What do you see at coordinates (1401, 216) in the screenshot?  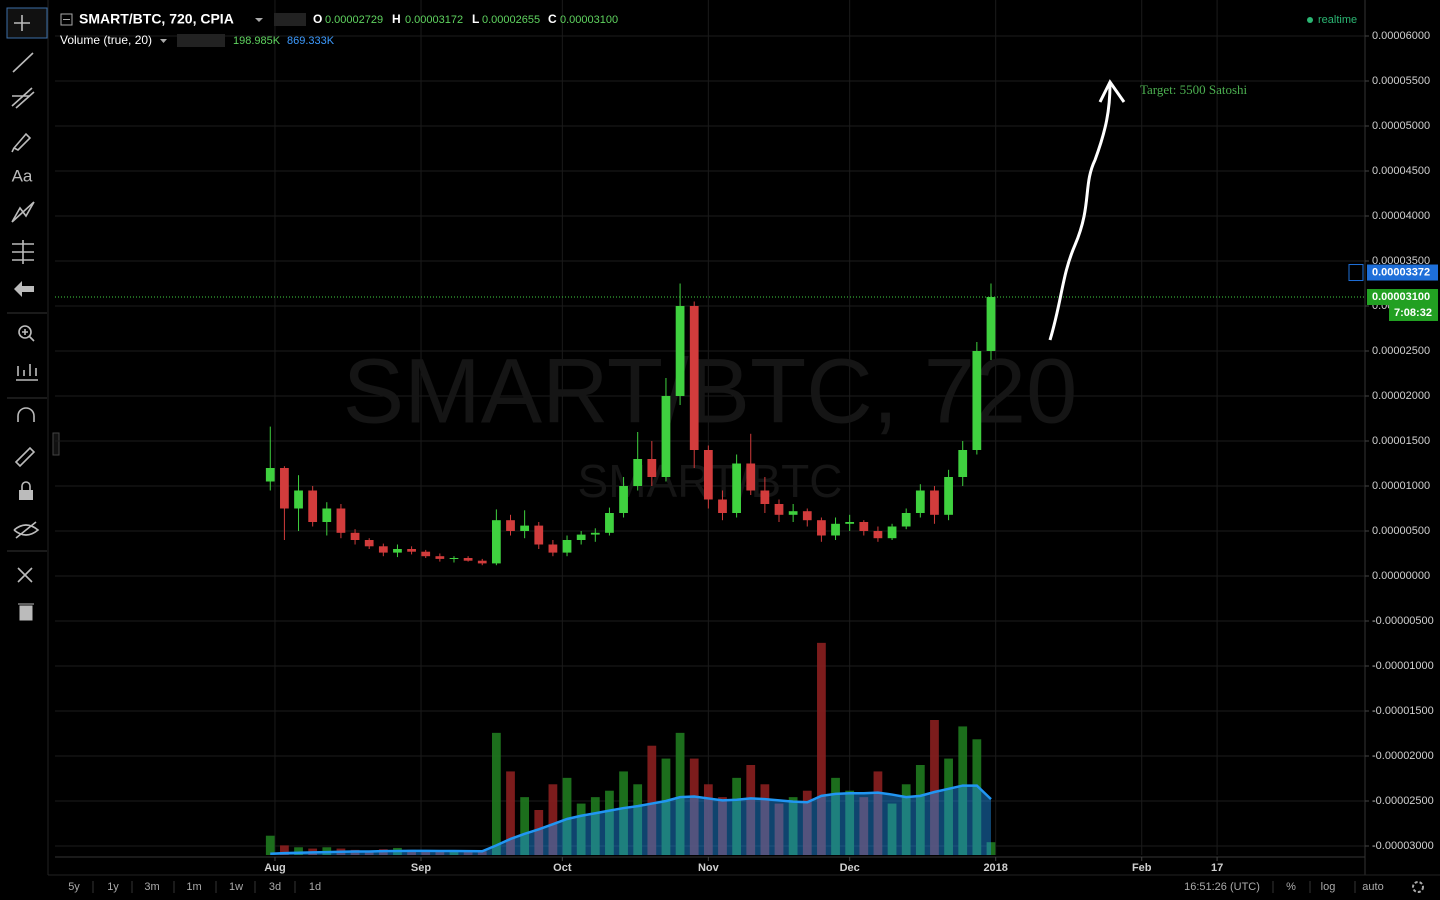 I see `y-tick-label: 0.00004000` at bounding box center [1401, 216].